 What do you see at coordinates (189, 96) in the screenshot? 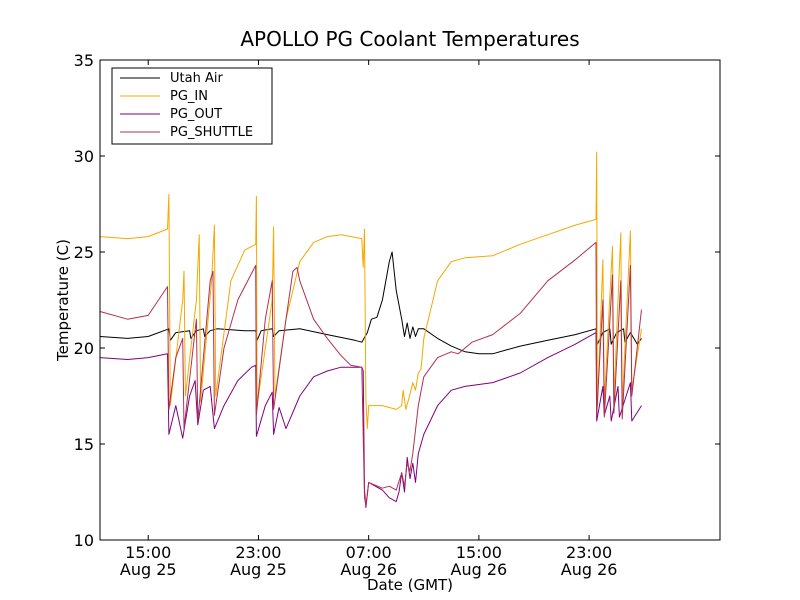
I see `legend-label: PG_IN` at bounding box center [189, 96].